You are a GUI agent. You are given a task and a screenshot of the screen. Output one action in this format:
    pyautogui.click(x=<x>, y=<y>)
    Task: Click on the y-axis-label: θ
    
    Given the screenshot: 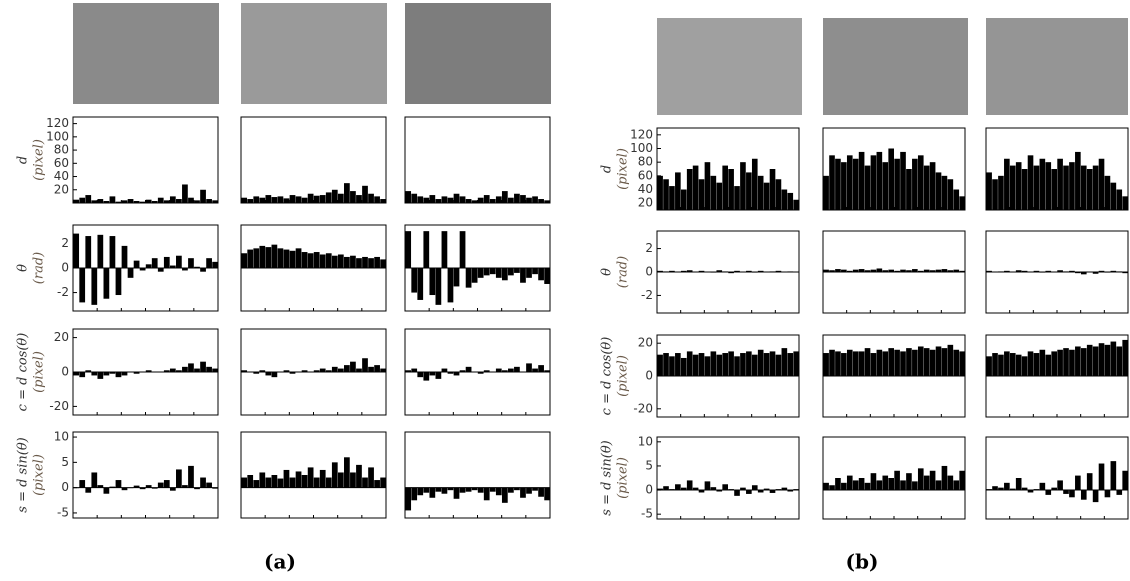 What is the action you would take?
    pyautogui.click(x=607, y=272)
    